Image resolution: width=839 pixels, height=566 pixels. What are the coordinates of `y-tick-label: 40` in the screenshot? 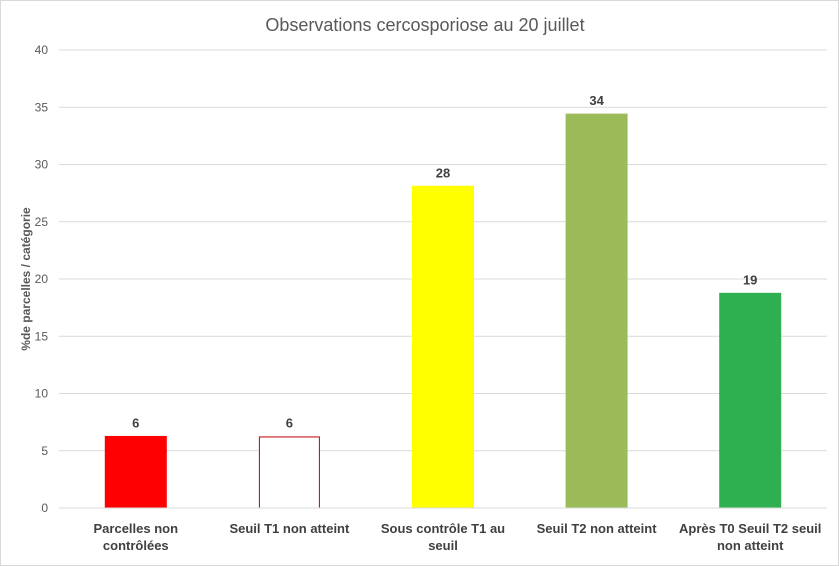 It's located at (42, 50).